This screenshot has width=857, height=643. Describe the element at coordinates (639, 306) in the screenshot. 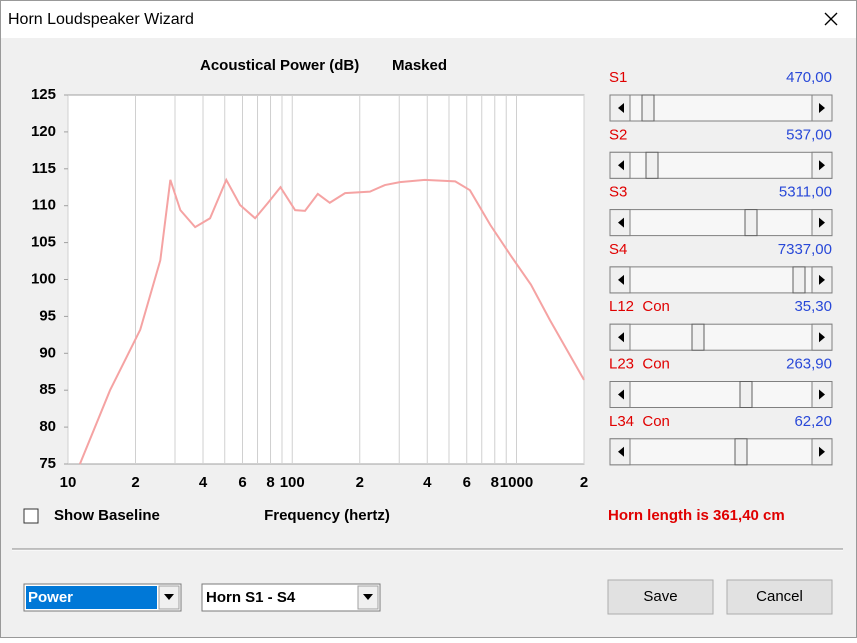

I see `slider-label: L12 Con` at that location.